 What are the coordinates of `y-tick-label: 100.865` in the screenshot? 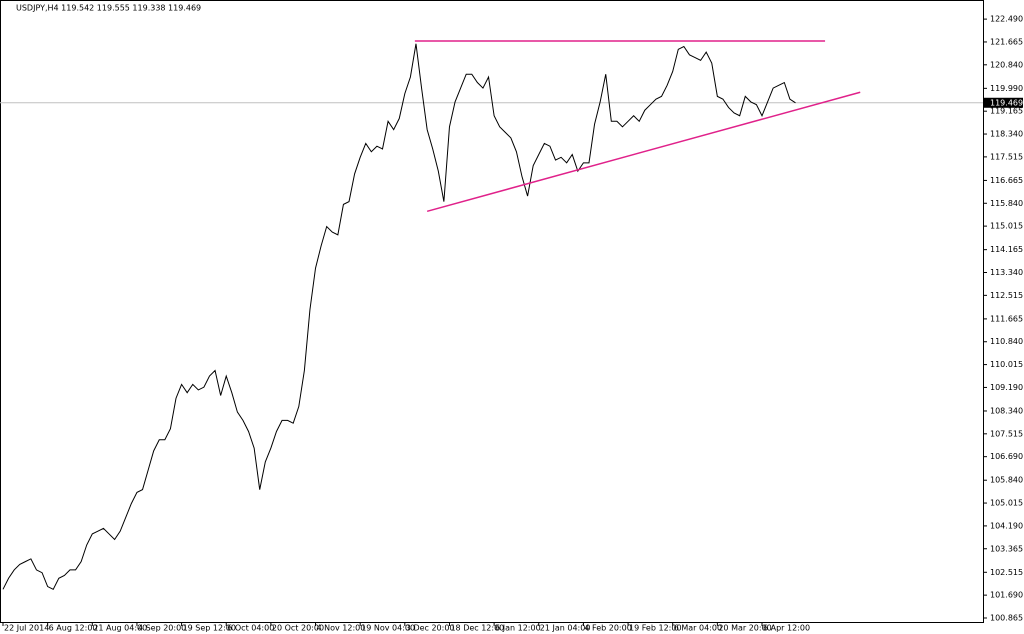 It's located at (1006, 617).